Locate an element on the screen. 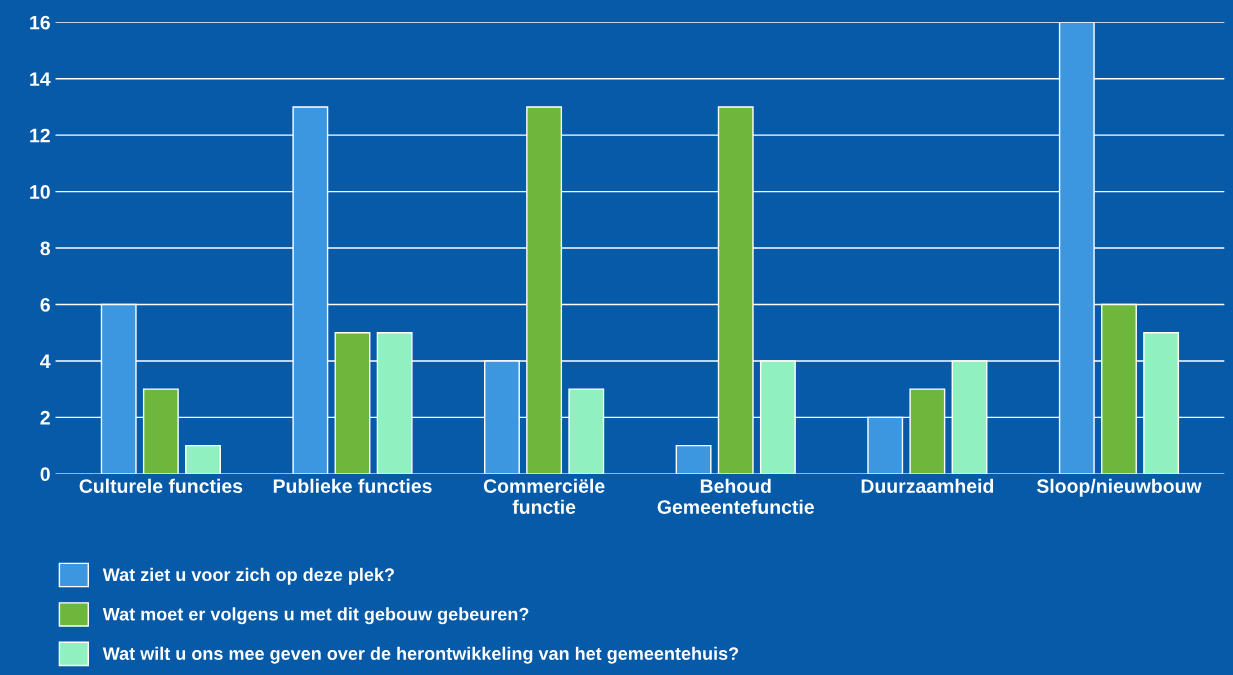 The width and height of the screenshot is (1233, 675). x-tick-label: Culturele functies is located at coordinates (161, 485).